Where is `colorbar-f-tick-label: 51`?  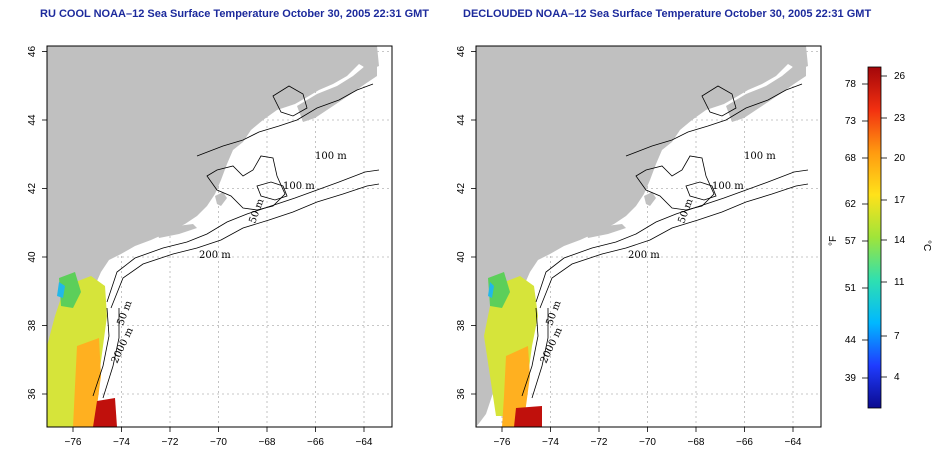
colorbar-f-tick-label: 51 is located at coordinates (851, 288).